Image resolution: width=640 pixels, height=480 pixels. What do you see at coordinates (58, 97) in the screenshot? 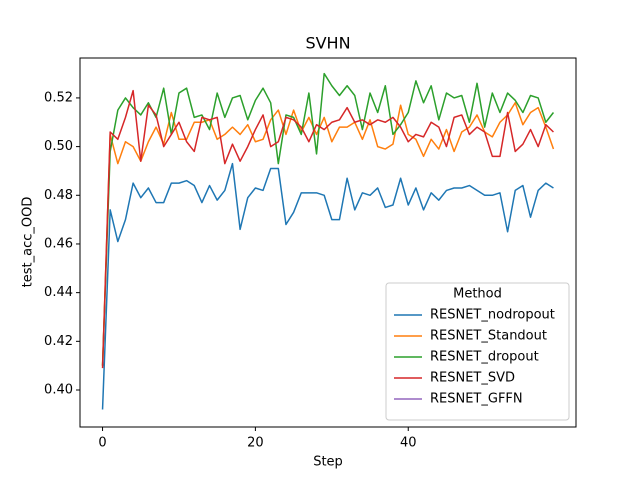
I see `y-tick-label: 0.52` at bounding box center [58, 97].